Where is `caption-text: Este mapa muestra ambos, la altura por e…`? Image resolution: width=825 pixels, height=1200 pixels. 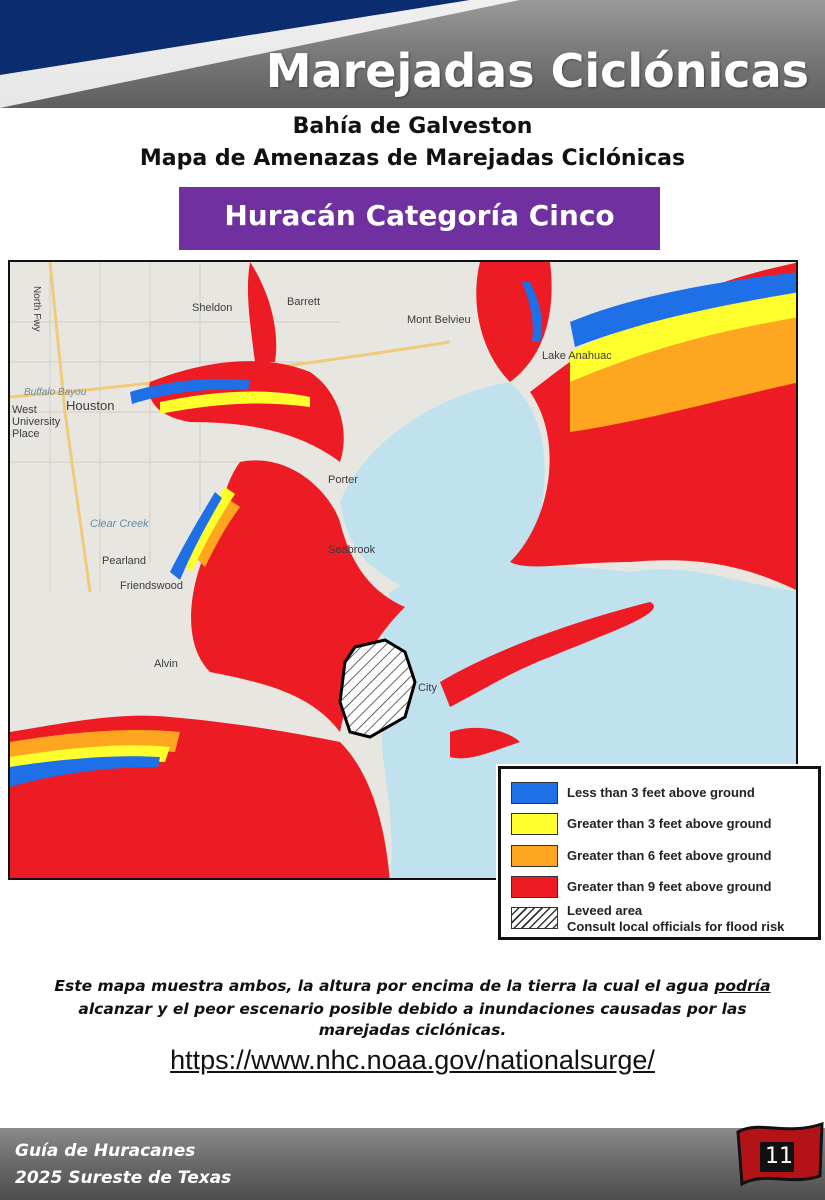
caption-text: Este mapa muestra ambos, la altura por e… is located at coordinates (384, 986).